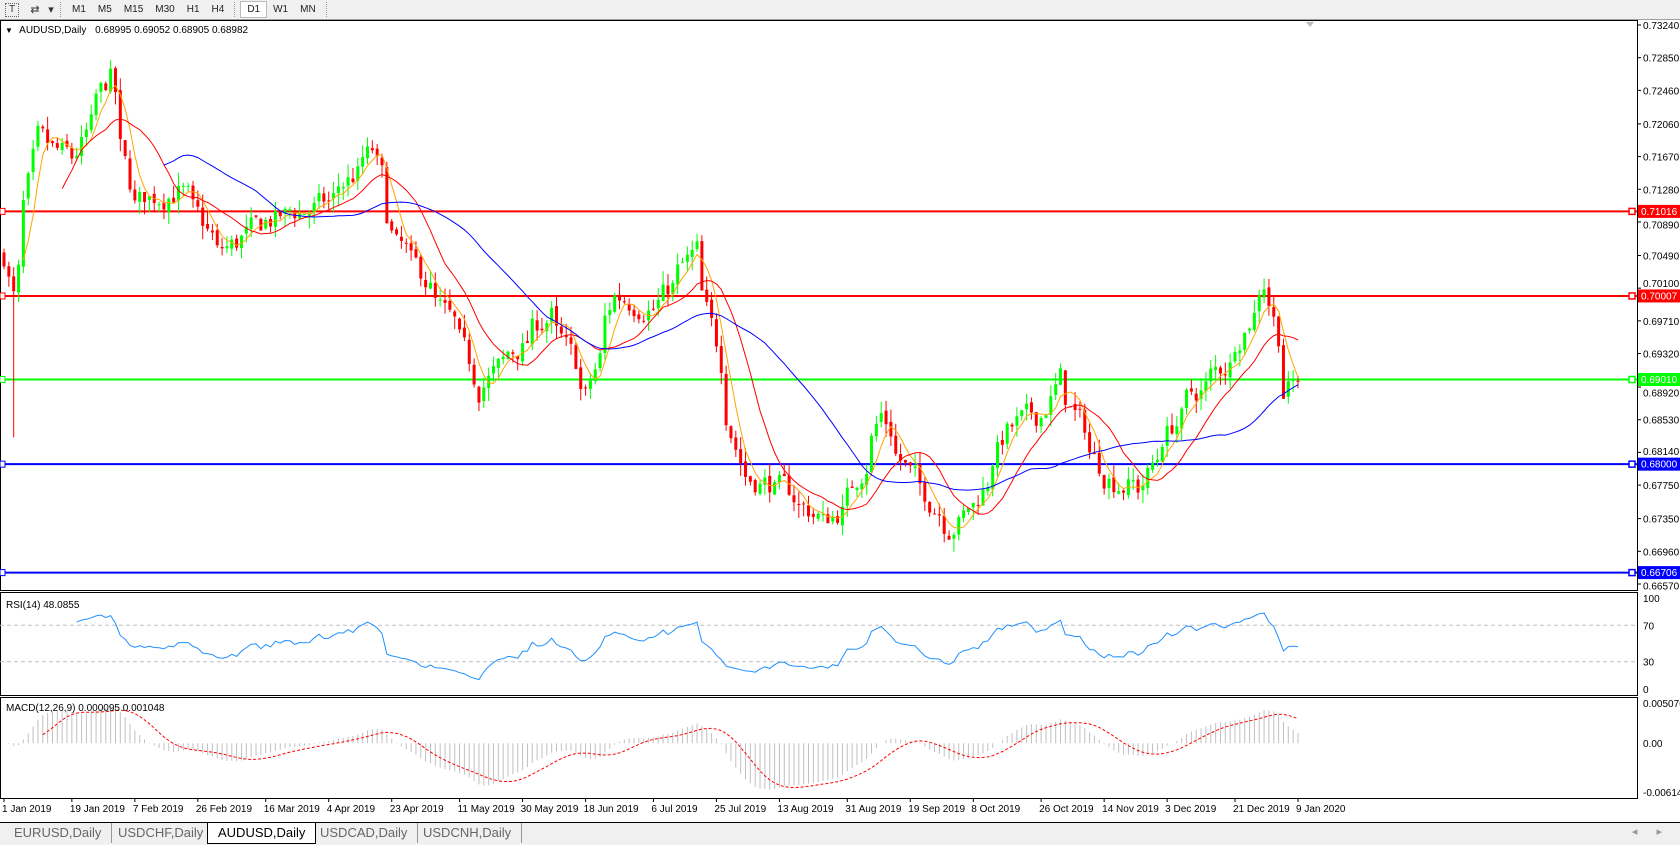 The height and width of the screenshot is (845, 1680). What do you see at coordinates (61, 9) in the screenshot?
I see `toolbar-separator` at bounding box center [61, 9].